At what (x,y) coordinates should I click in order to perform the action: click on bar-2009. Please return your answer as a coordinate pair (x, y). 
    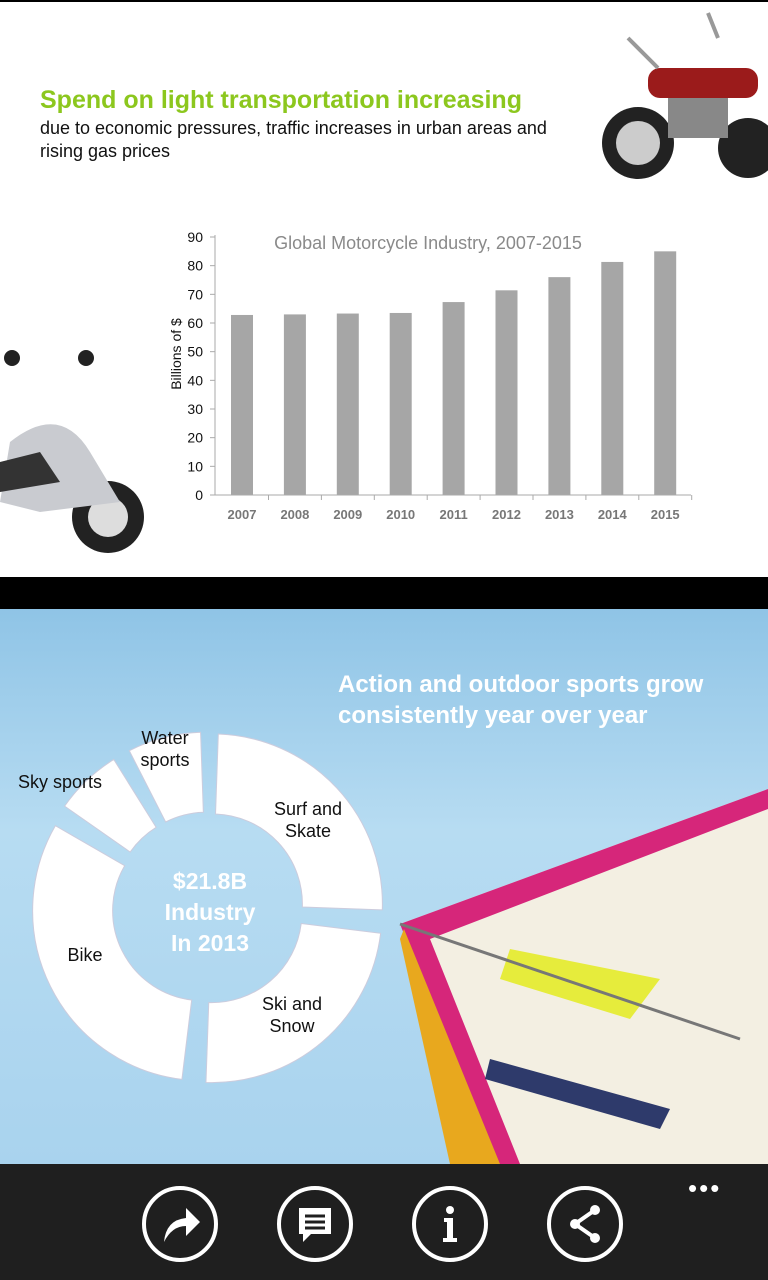
    Looking at the image, I should click on (347, 404).